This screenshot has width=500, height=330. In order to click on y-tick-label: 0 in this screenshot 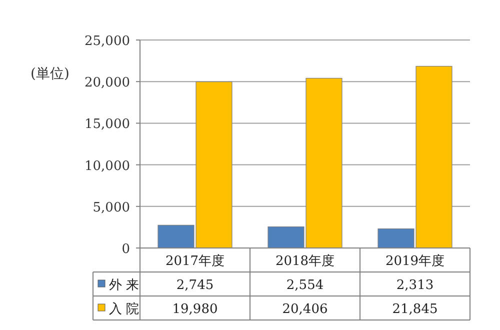, I will do `click(126, 249)`.